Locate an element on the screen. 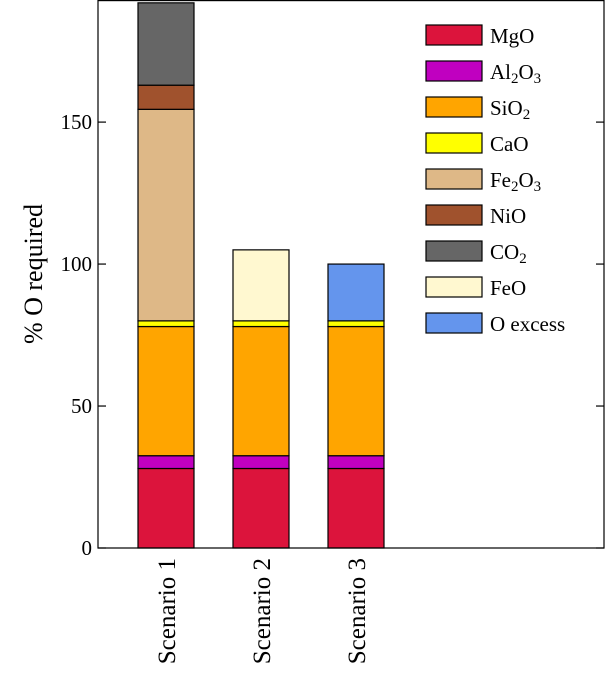 Image resolution: width=616 pixels, height=696 pixels. legend-swatch-al2o3 is located at coordinates (454, 71).